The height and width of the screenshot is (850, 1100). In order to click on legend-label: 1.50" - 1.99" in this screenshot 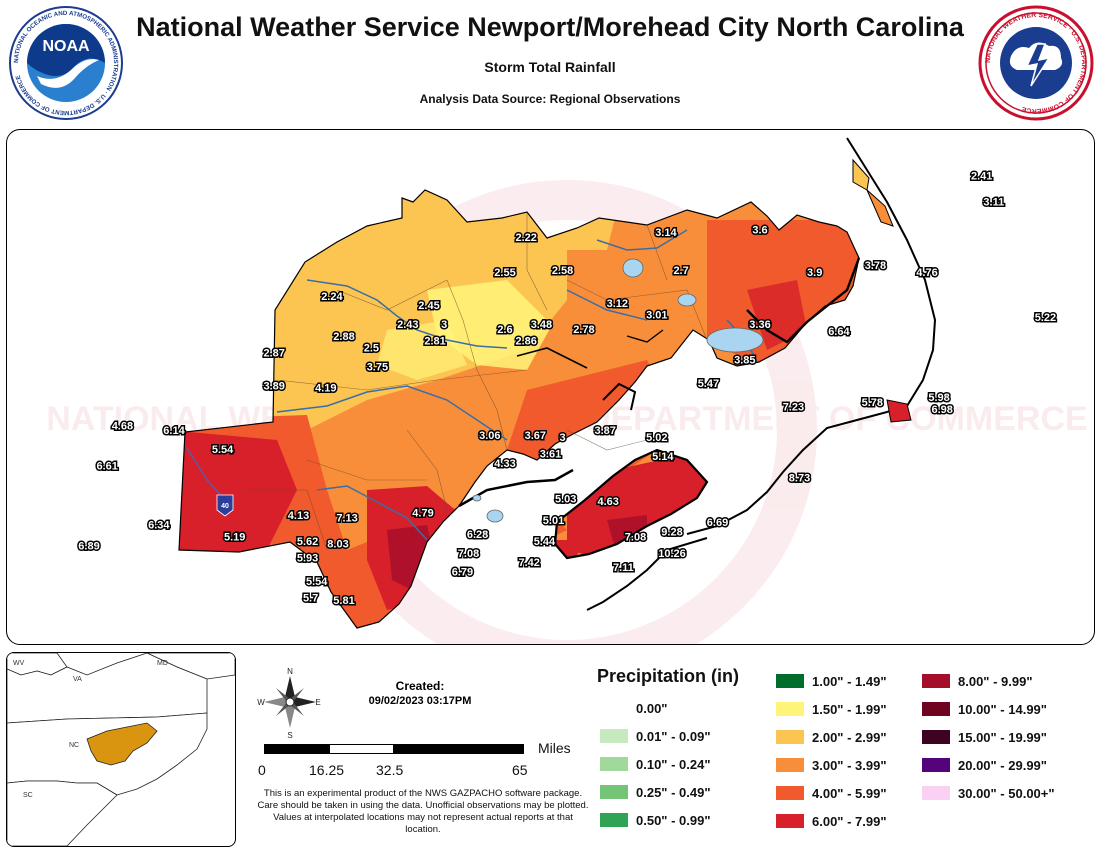, I will do `click(849, 709)`.